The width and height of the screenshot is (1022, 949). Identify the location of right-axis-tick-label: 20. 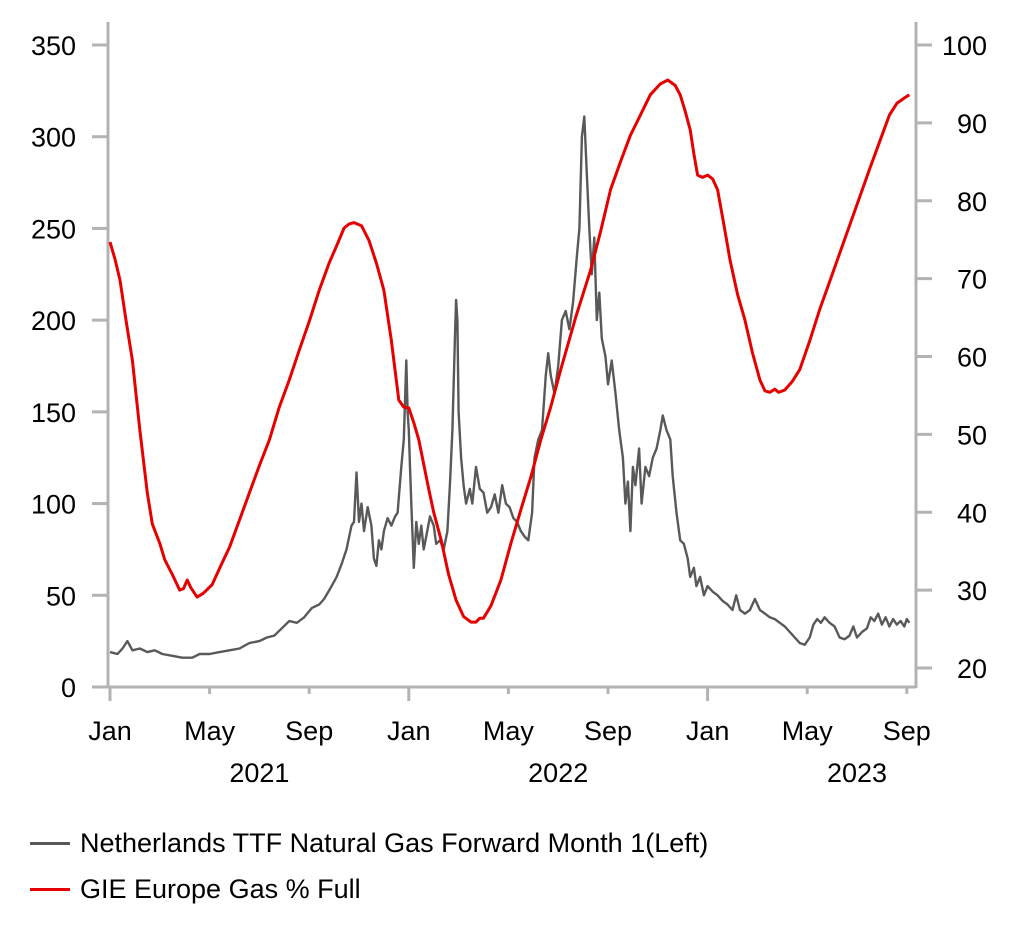
(972, 669).